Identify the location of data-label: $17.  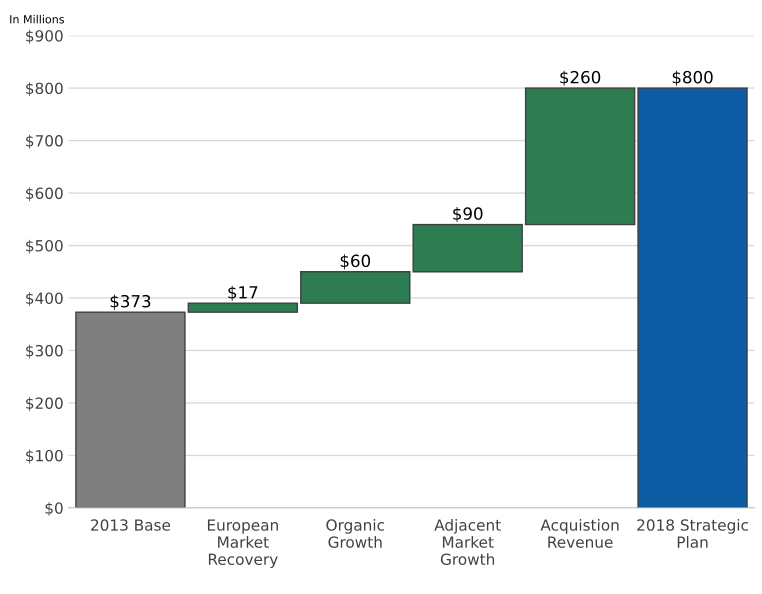
(243, 293).